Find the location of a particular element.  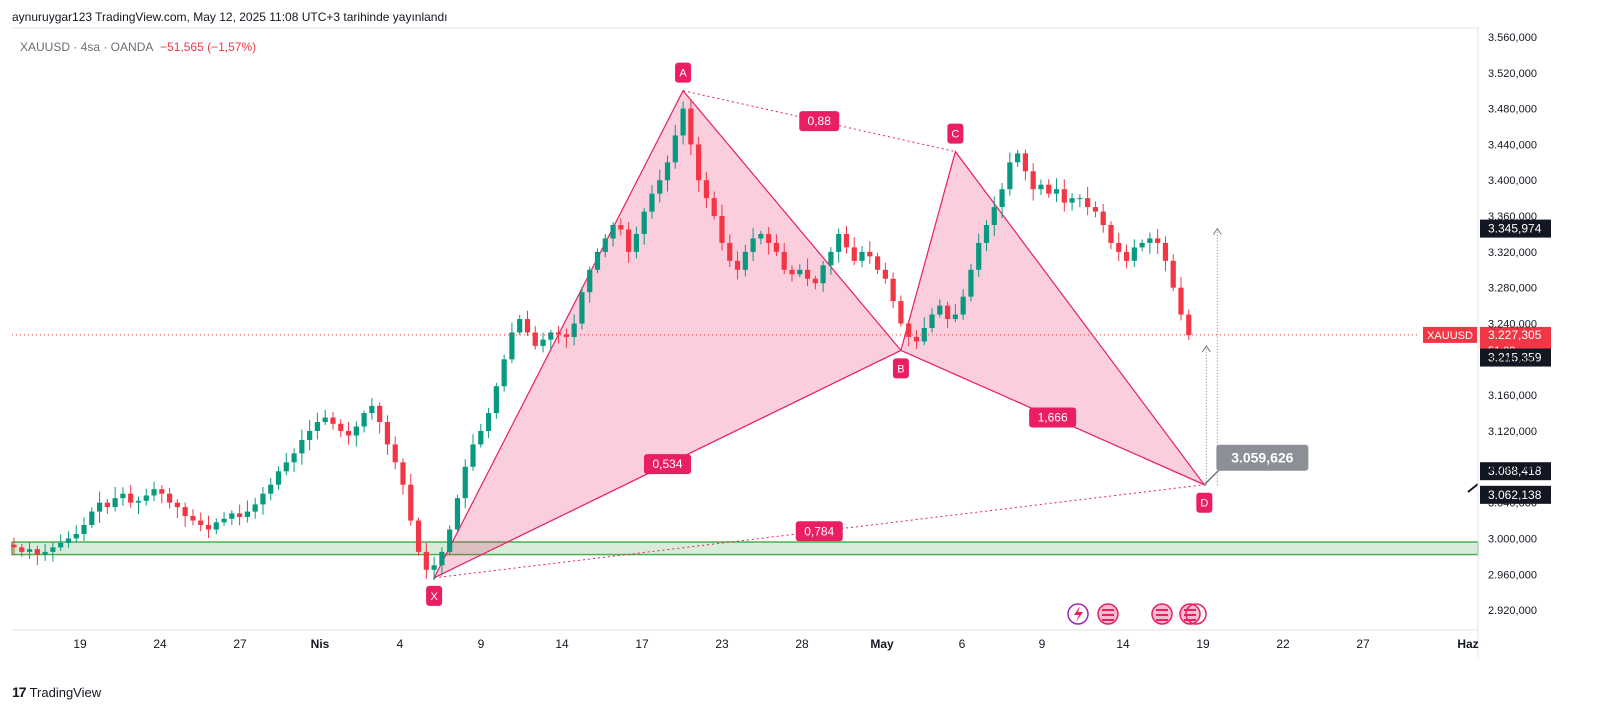

ratio-label: 0,534 is located at coordinates (668, 464).